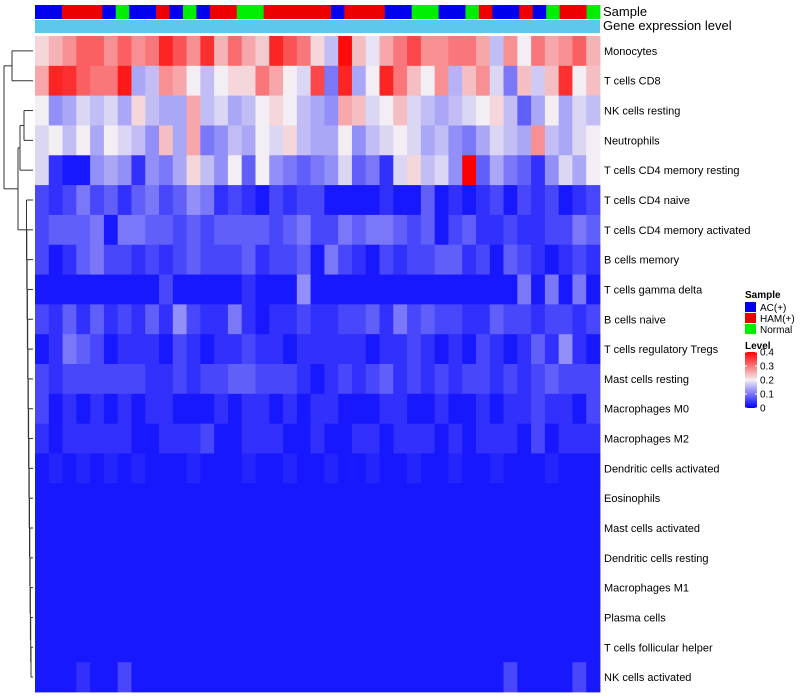 The height and width of the screenshot is (700, 800). I want to click on sample-legend-label: Normal, so click(776, 330).